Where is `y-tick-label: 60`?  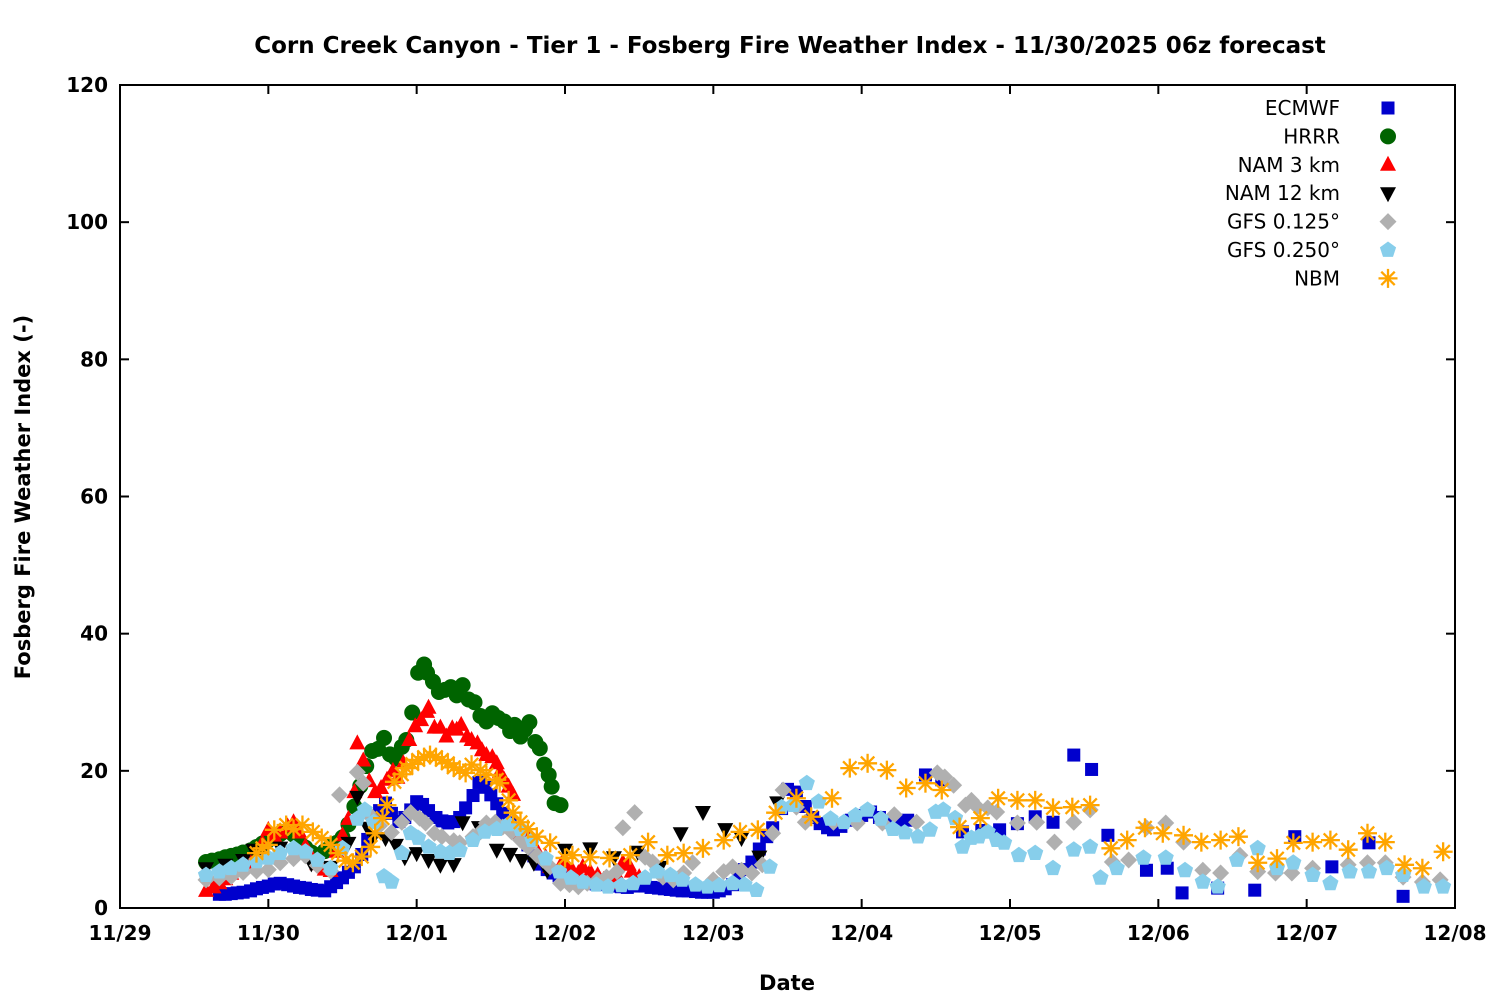 y-tick-label: 60 is located at coordinates (94, 497).